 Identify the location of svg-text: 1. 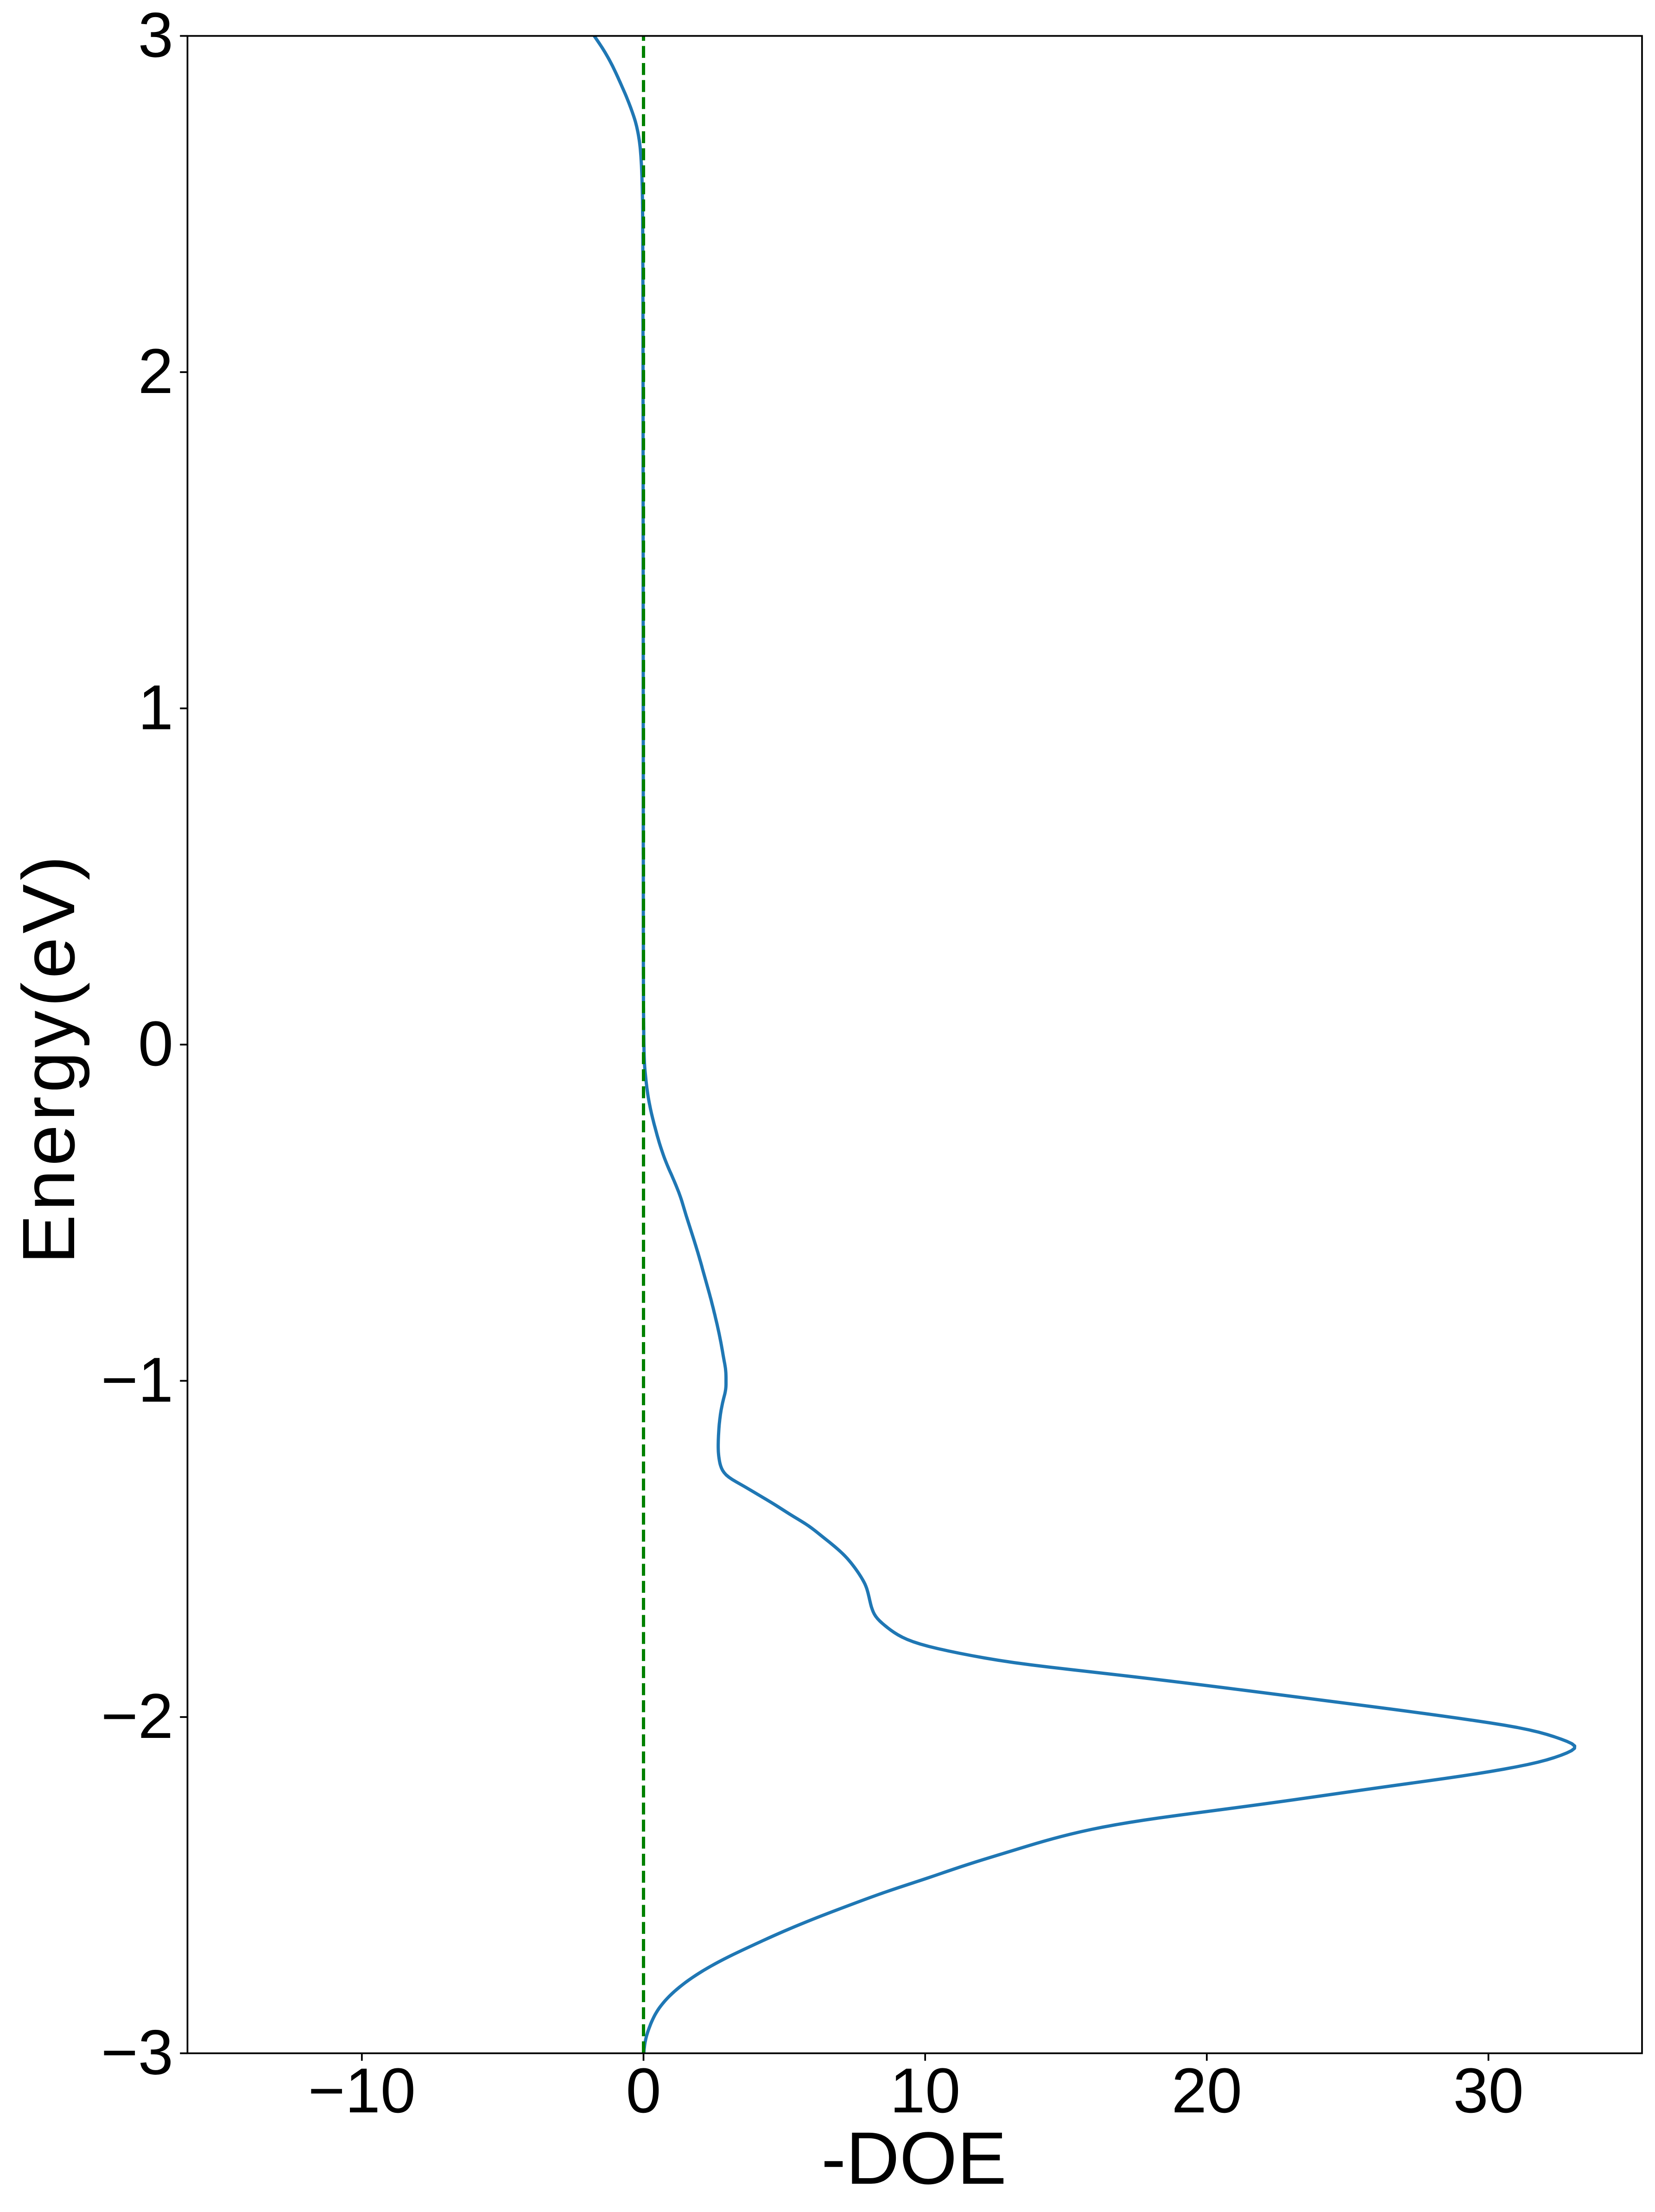
(155, 707).